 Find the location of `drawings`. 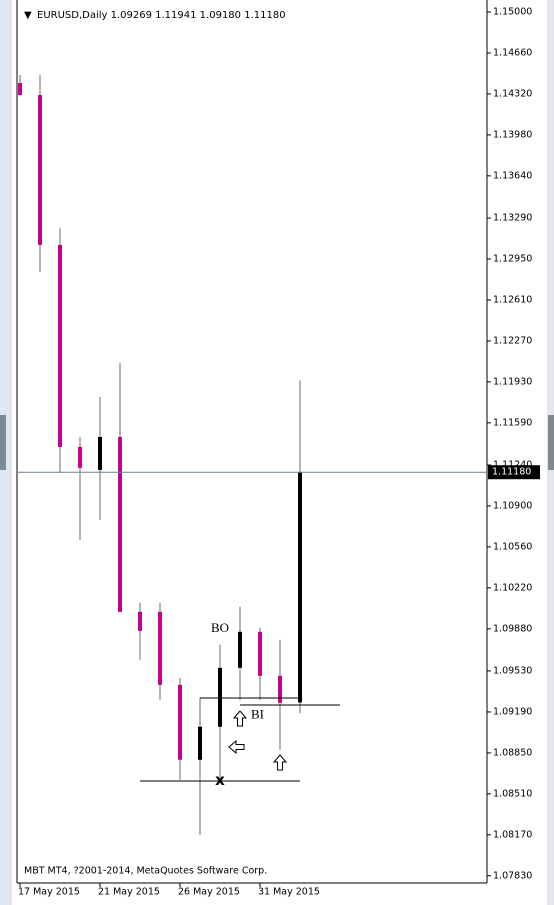

drawings is located at coordinates (240, 739).